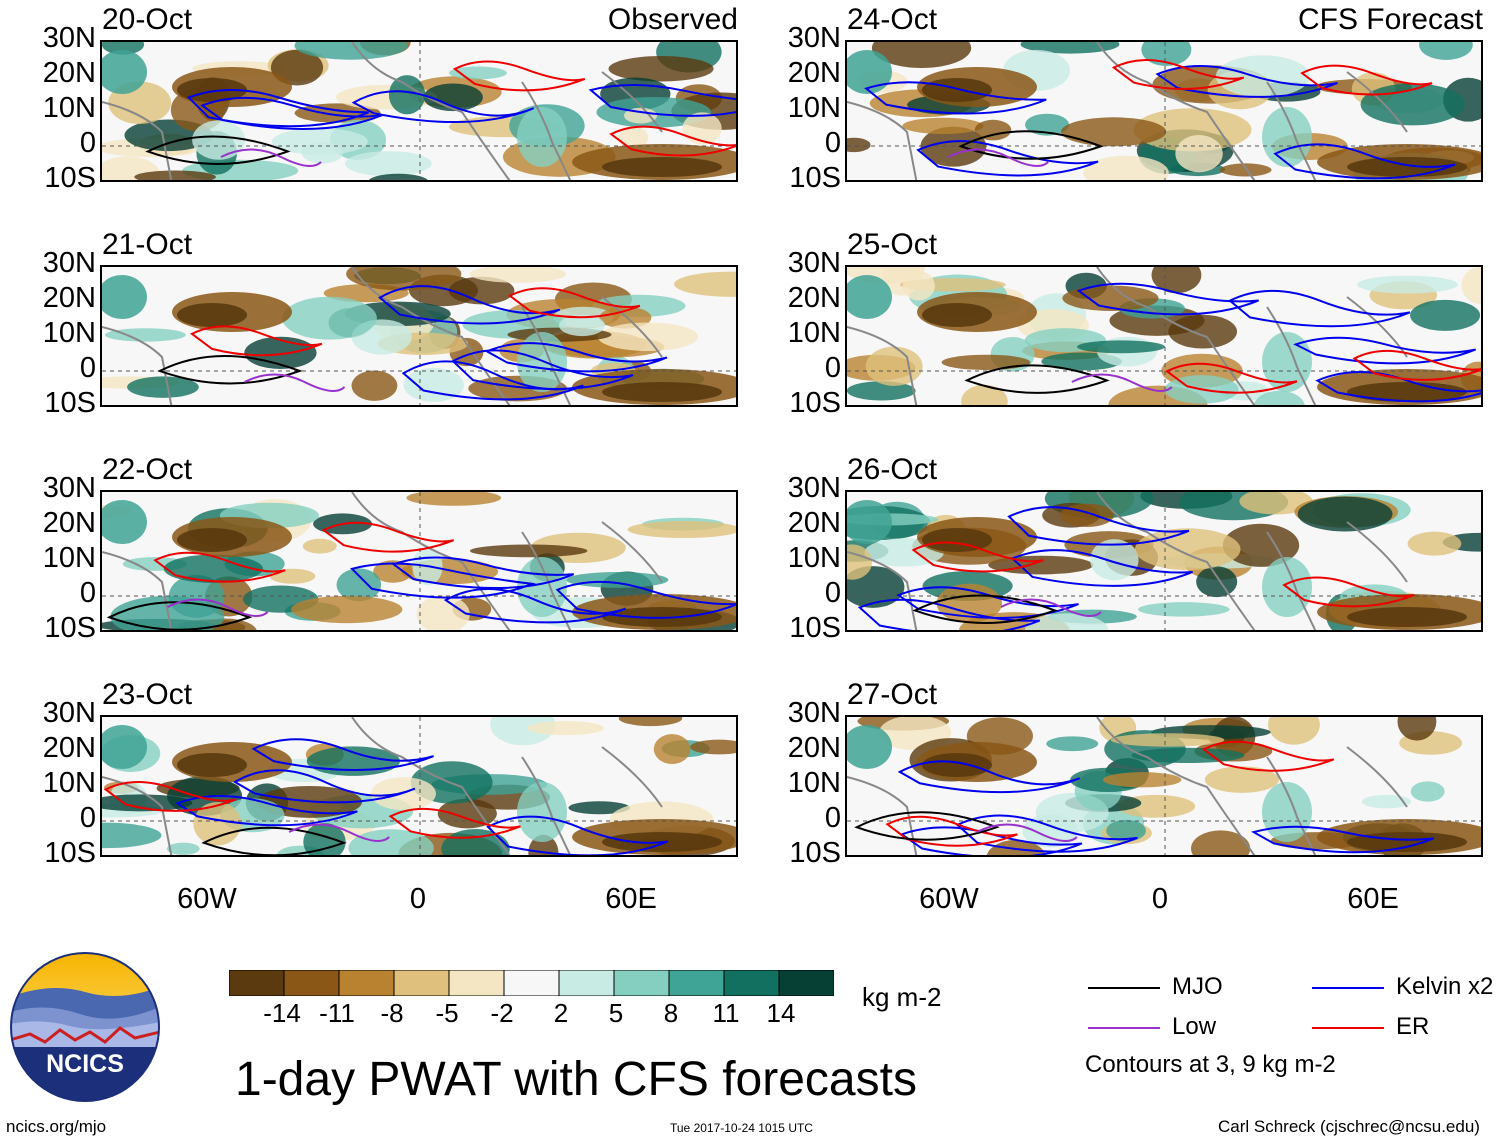  I want to click on map-panel-27-oct, so click(1164, 786).